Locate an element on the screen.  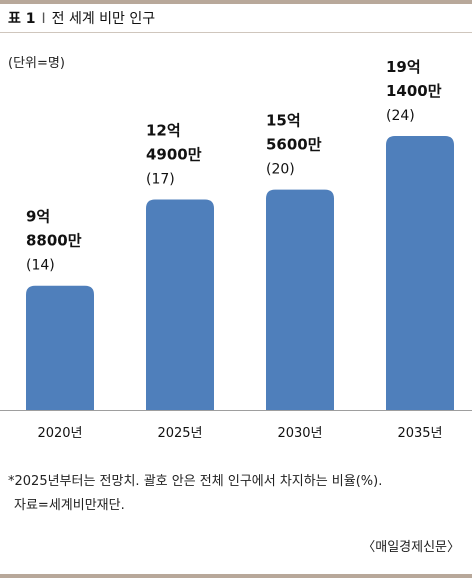
data-label-percent-3: (24) is located at coordinates (400, 116).